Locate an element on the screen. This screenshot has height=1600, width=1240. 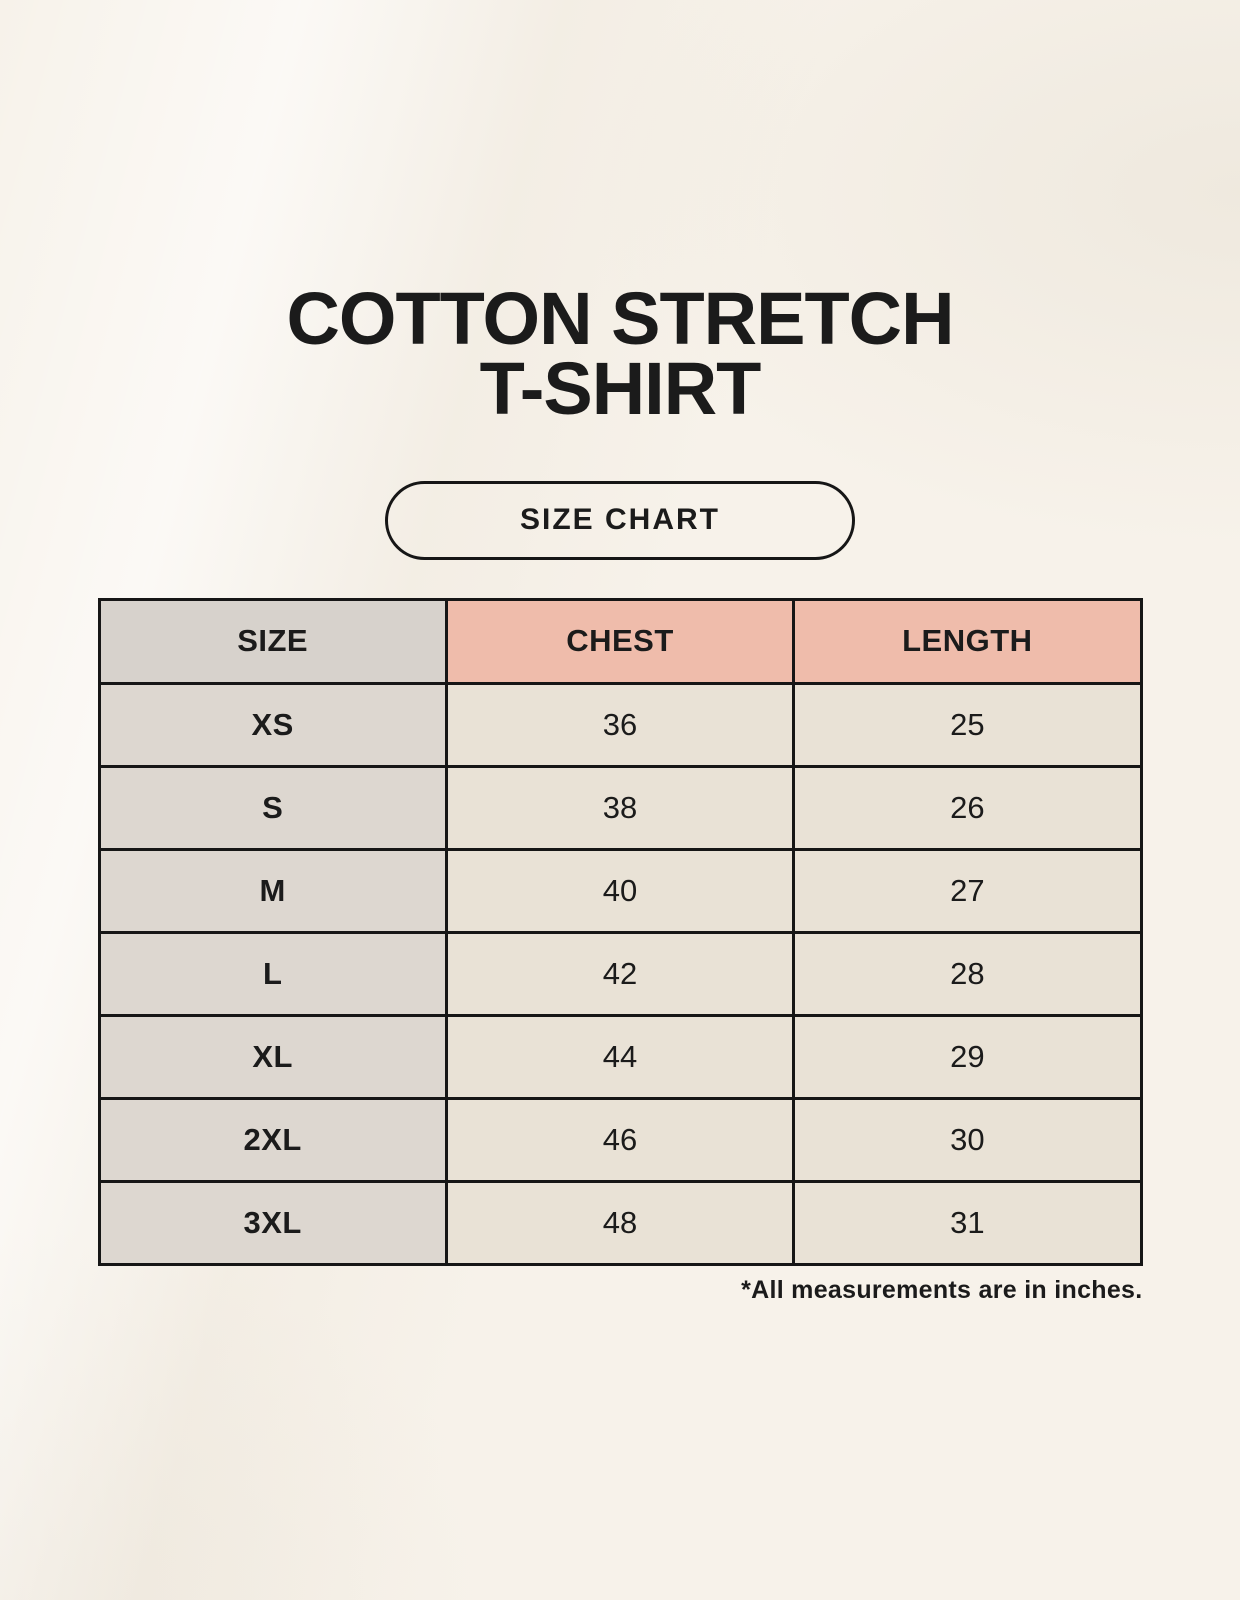
cell-length: 26 is located at coordinates (967, 807).